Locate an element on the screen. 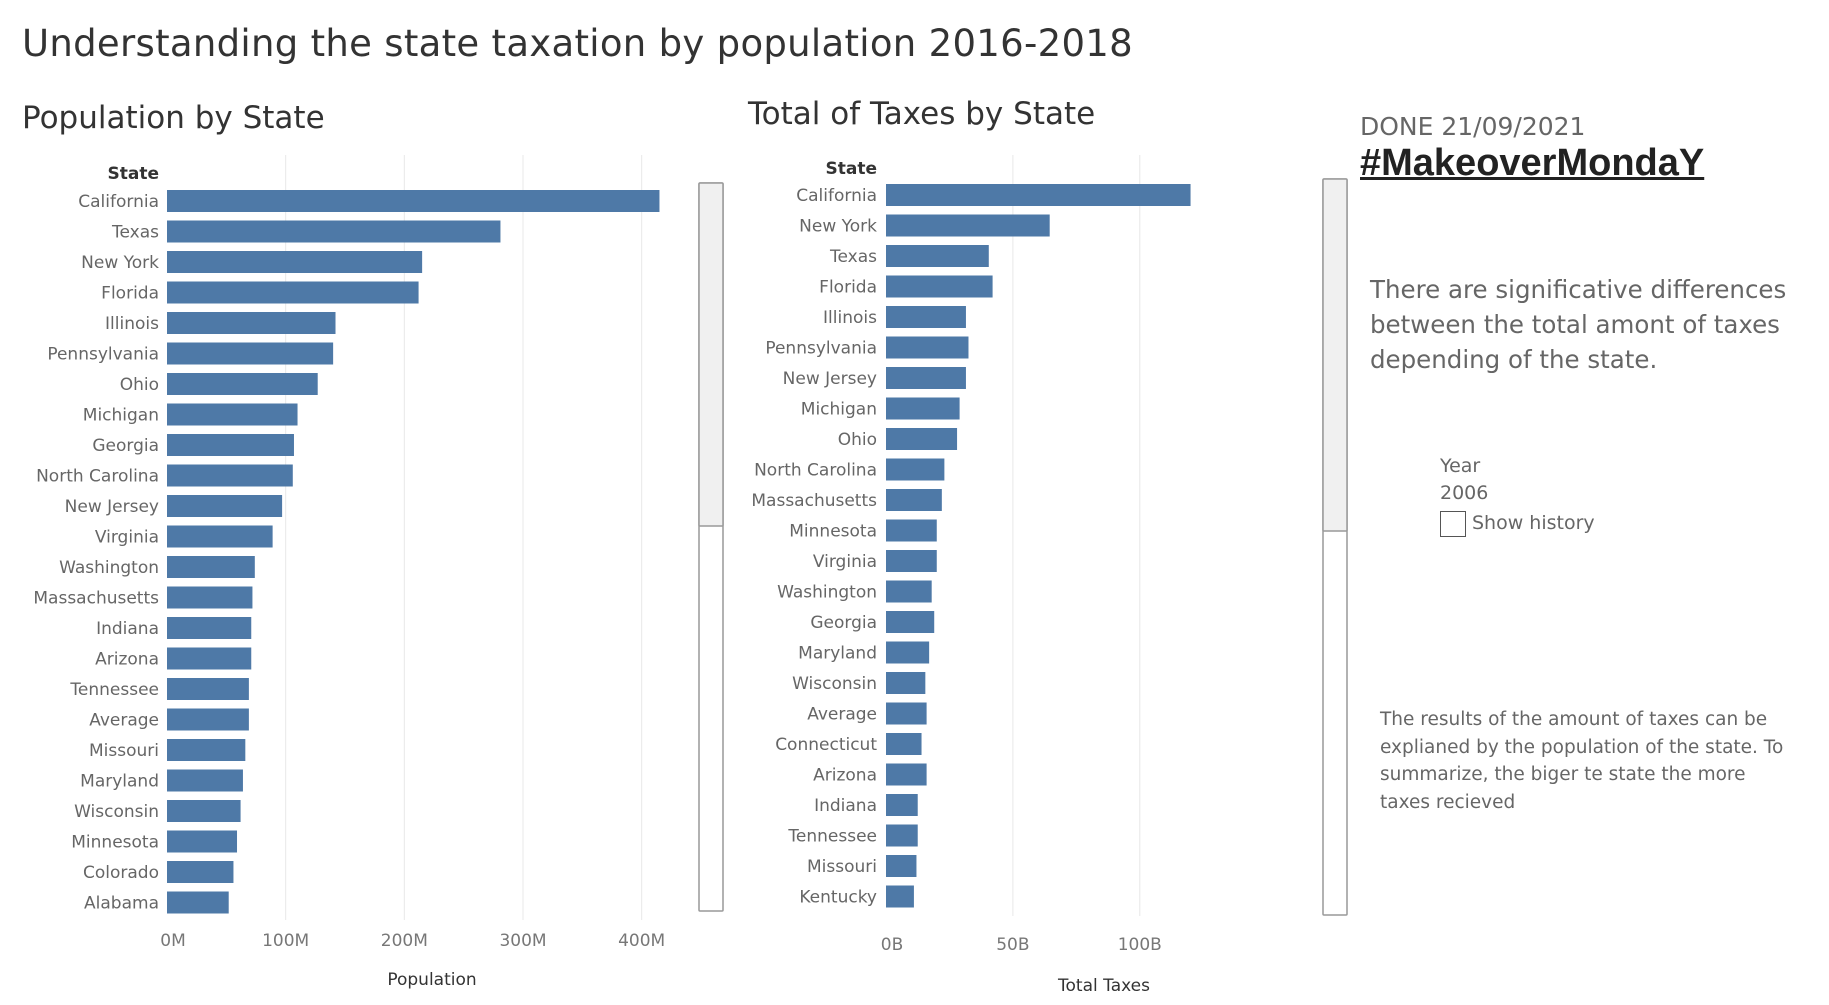 This screenshot has height=1005, width=1829. pop-bar-arizona is located at coordinates (209, 659).